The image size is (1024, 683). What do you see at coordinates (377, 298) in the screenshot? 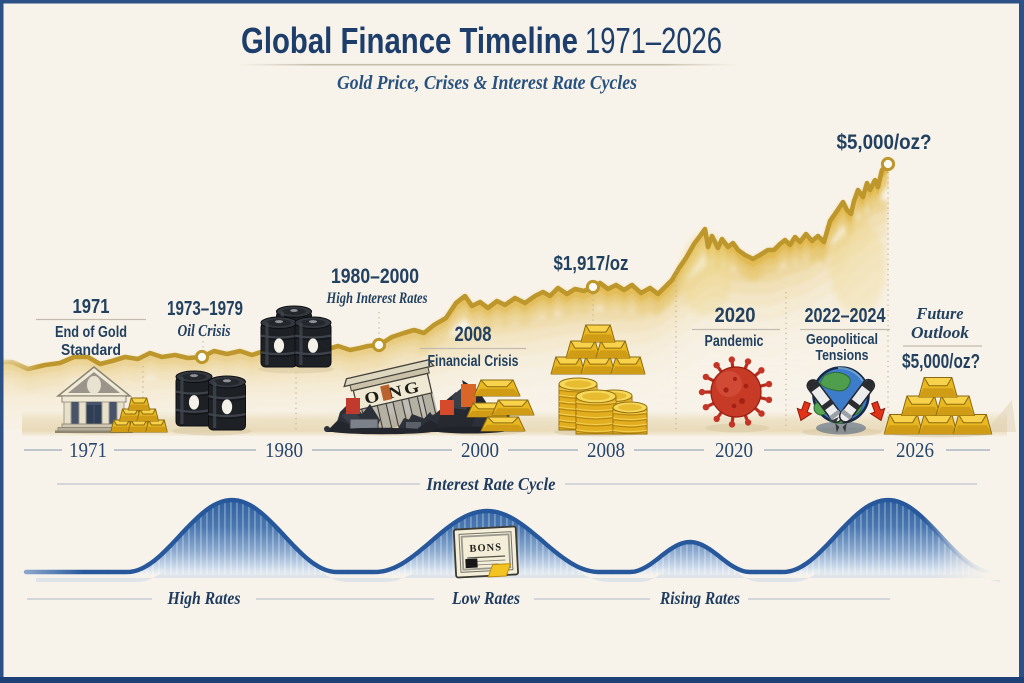
I see `svg-text: High Interest Rates` at bounding box center [377, 298].